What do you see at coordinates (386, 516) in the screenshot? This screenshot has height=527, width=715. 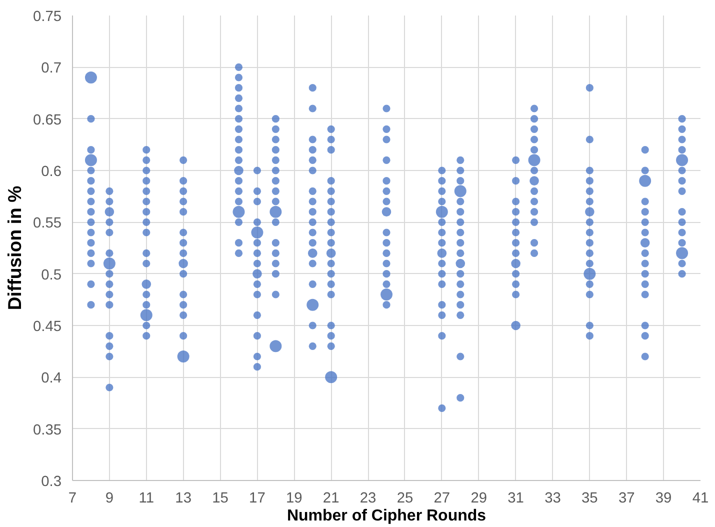 I see `x-axis-title: Number of Cipher Rounds` at bounding box center [386, 516].